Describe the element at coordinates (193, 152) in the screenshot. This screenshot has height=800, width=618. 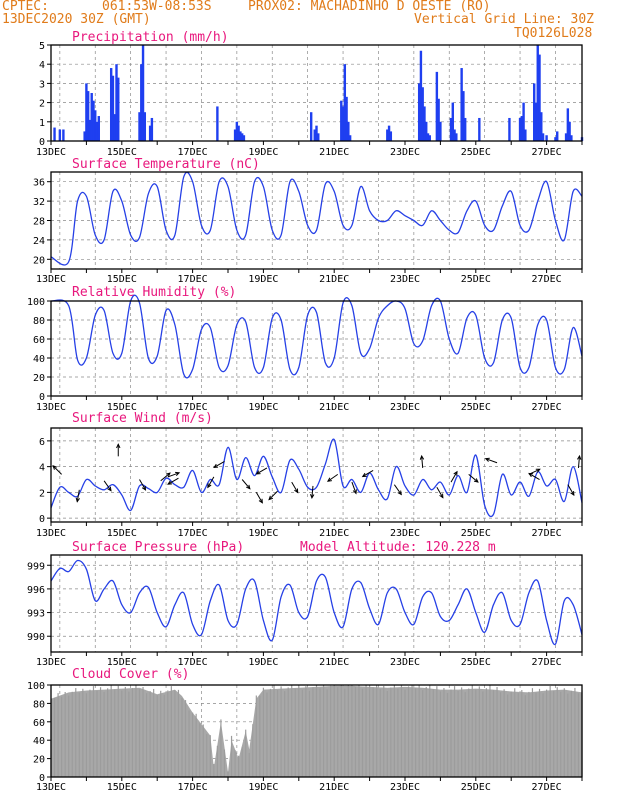
I see `panel1-xtick-label: 17DEC` at that location.